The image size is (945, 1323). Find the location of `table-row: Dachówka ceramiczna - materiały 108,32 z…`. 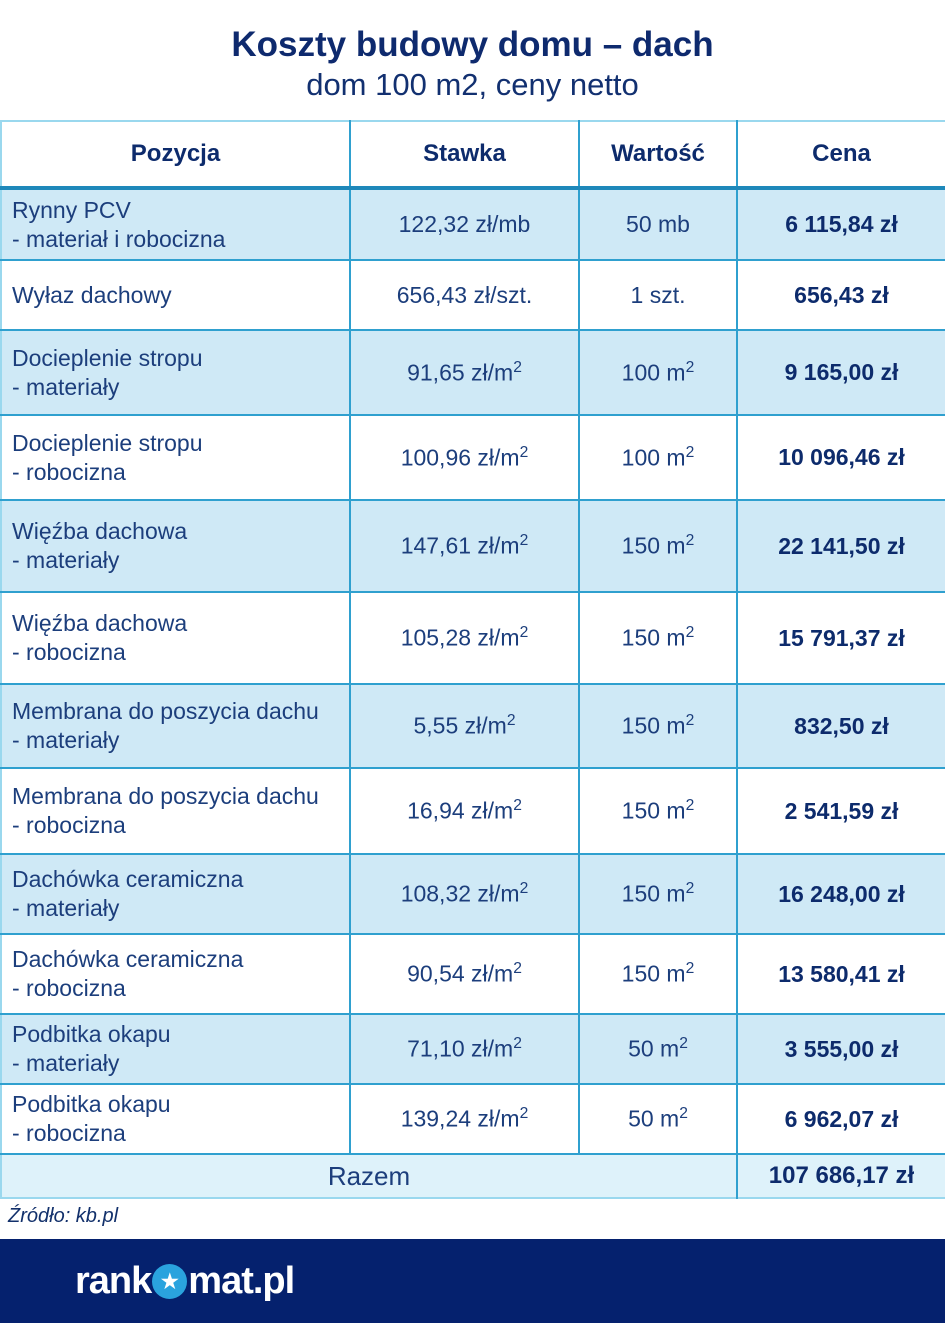

table-row: Dachówka ceramiczna - materiały 108,32 z… is located at coordinates (473, 893).